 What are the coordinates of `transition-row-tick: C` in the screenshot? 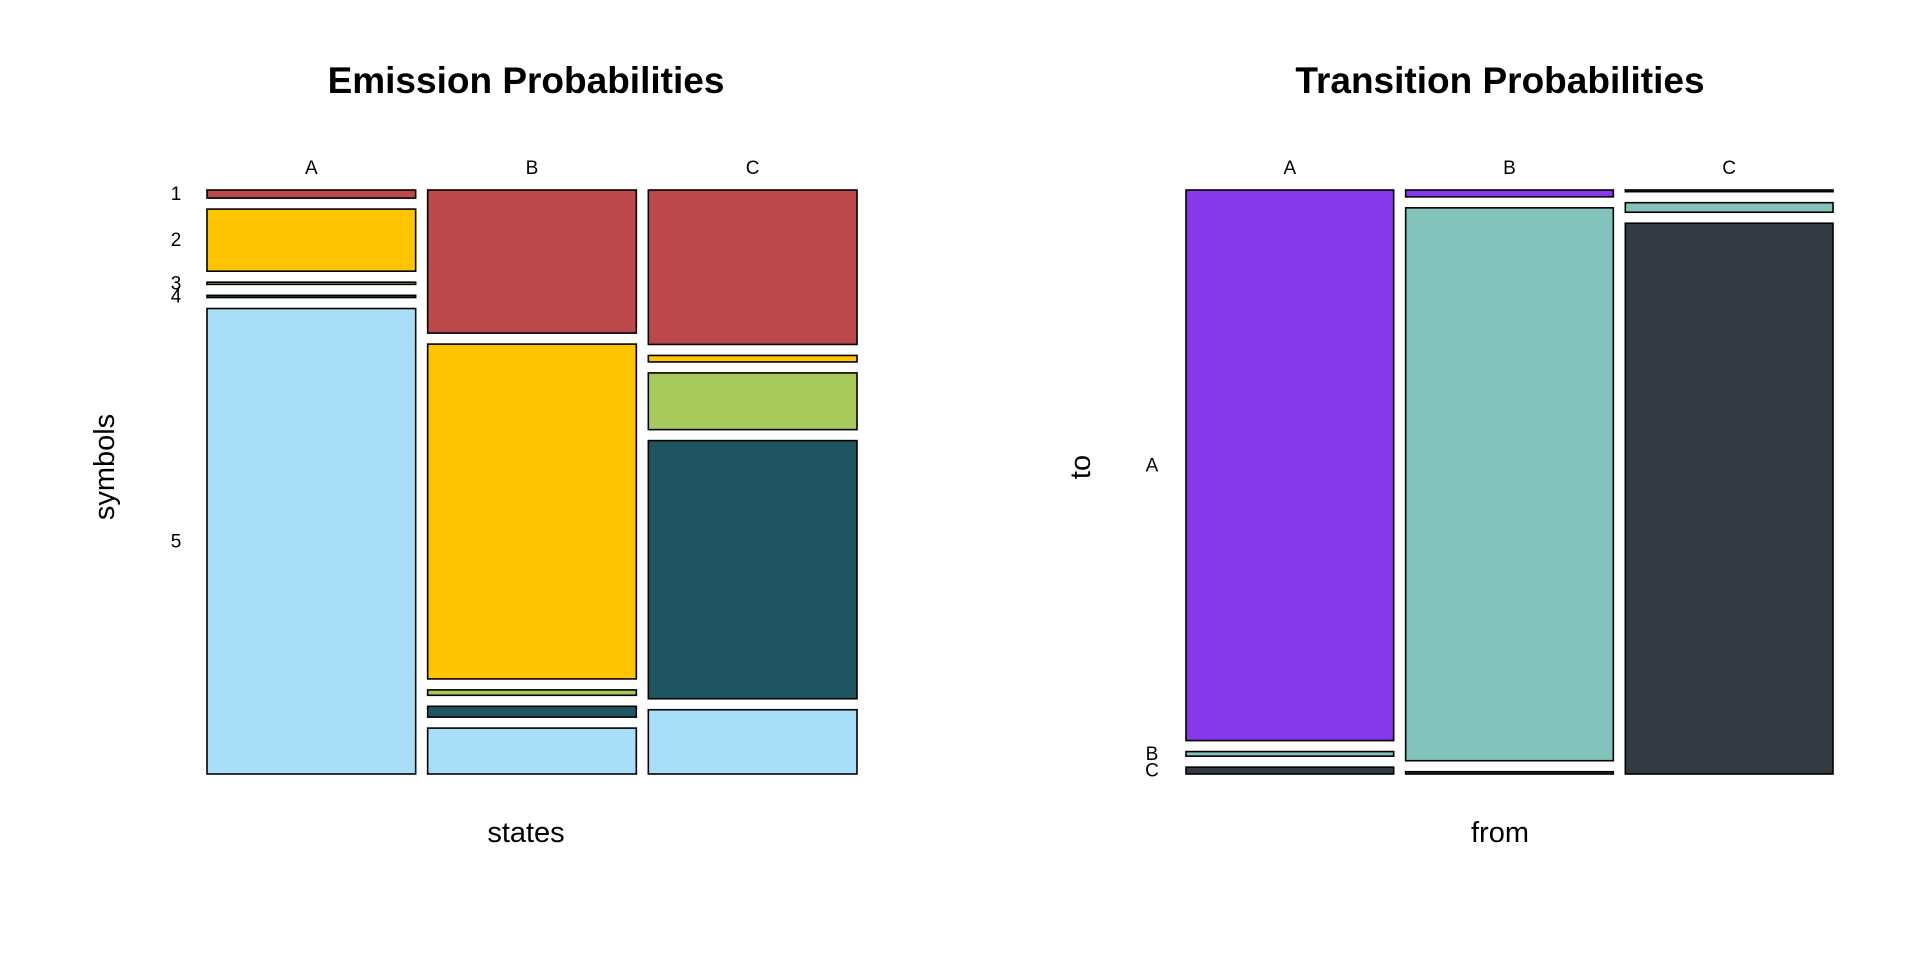 It's located at (1152, 771).